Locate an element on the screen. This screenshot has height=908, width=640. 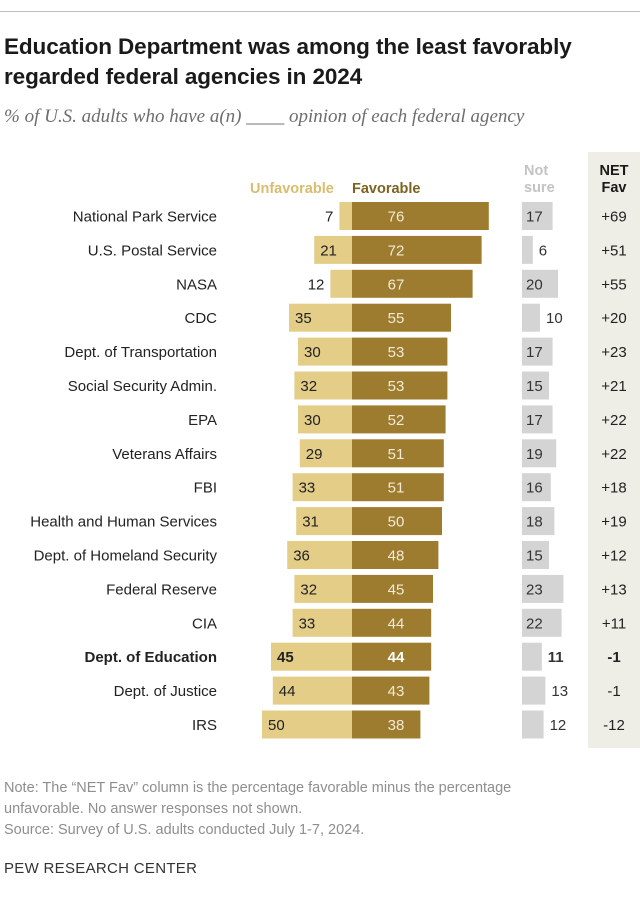
not-sure-value: 12 is located at coordinates (558, 725).